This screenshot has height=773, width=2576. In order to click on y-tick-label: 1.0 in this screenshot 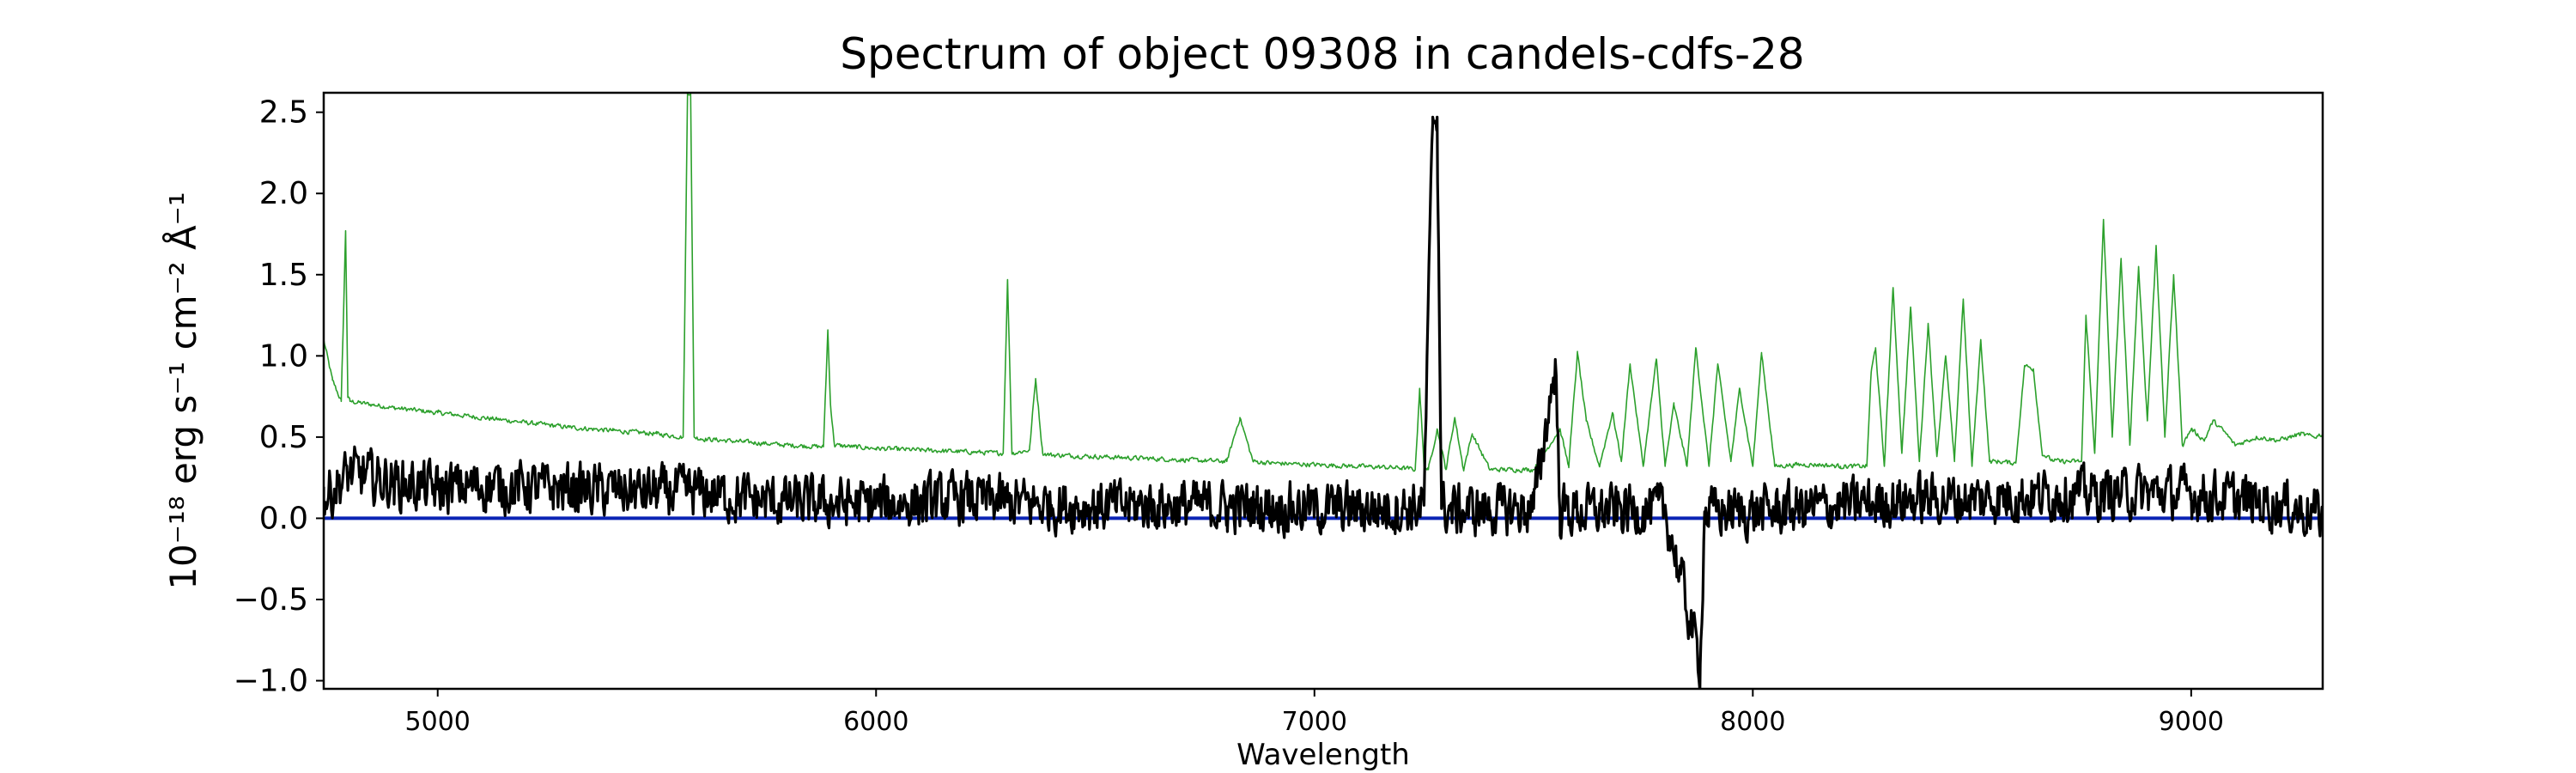, I will do `click(283, 356)`.